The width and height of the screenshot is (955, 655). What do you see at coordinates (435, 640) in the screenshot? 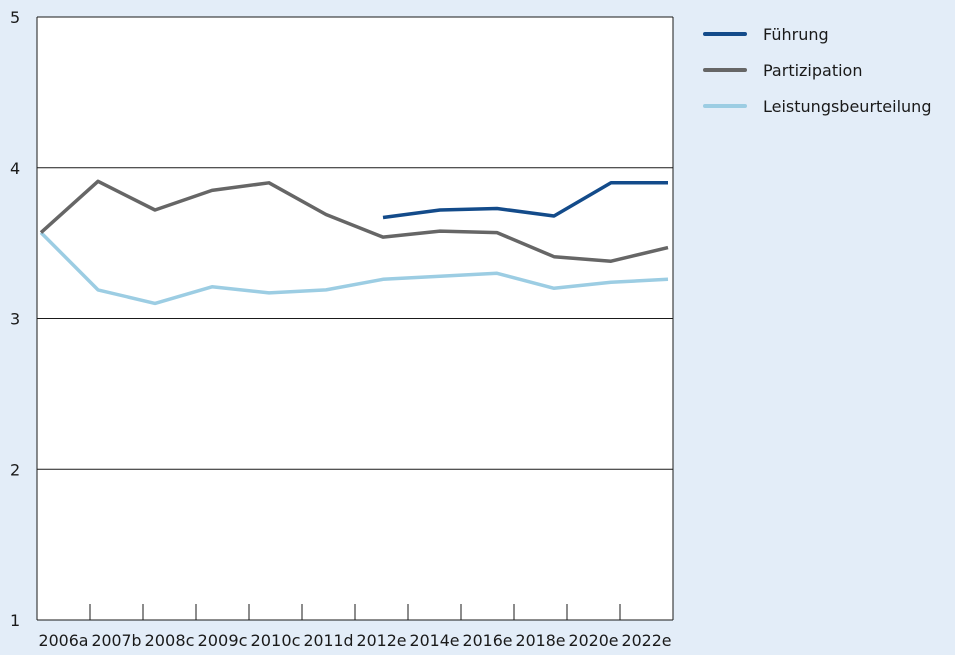
I see `x-tick-label: 2014e` at bounding box center [435, 640].